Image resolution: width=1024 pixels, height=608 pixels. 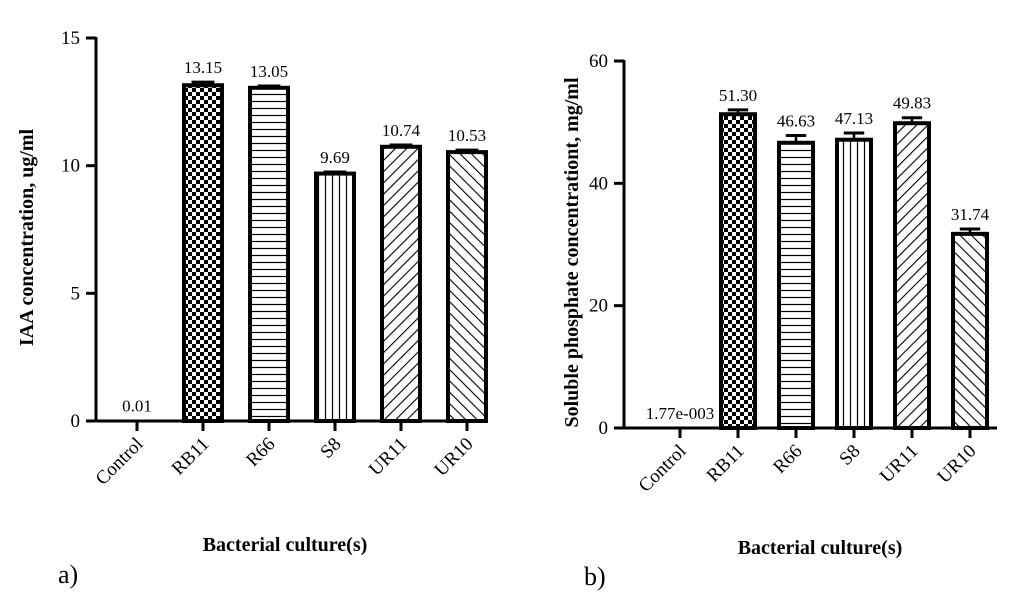 I want to click on data-label: 31.74, so click(x=970, y=214).